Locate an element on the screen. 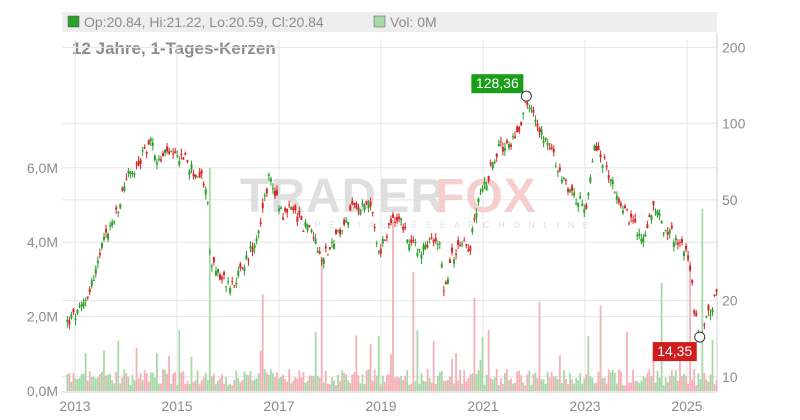 Image resolution: width=800 pixels, height=420 pixels. year-tick-label: 2015 is located at coordinates (176, 406).